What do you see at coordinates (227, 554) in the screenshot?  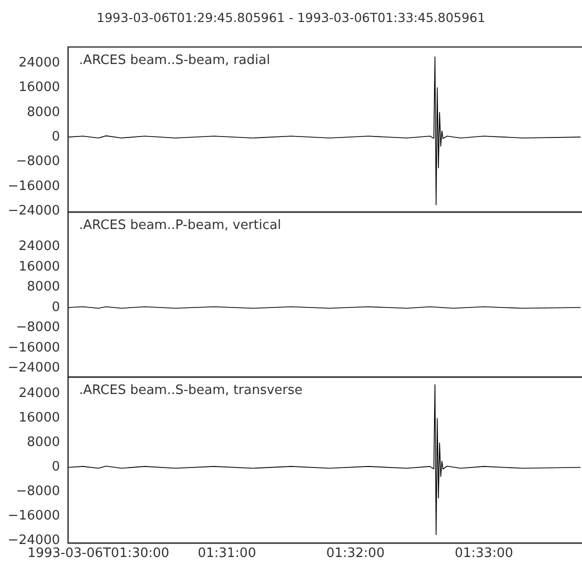 I see `x-tick-label: 01:31:00` at bounding box center [227, 554].